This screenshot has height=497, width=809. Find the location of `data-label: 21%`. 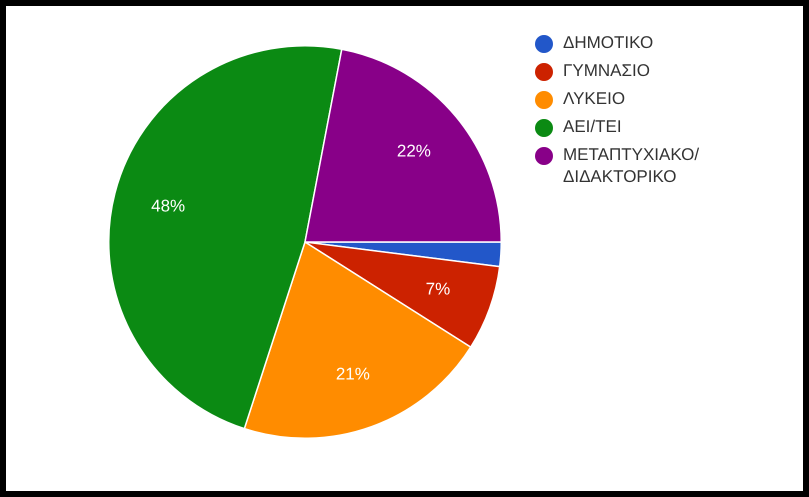

data-label: 21% is located at coordinates (353, 374).